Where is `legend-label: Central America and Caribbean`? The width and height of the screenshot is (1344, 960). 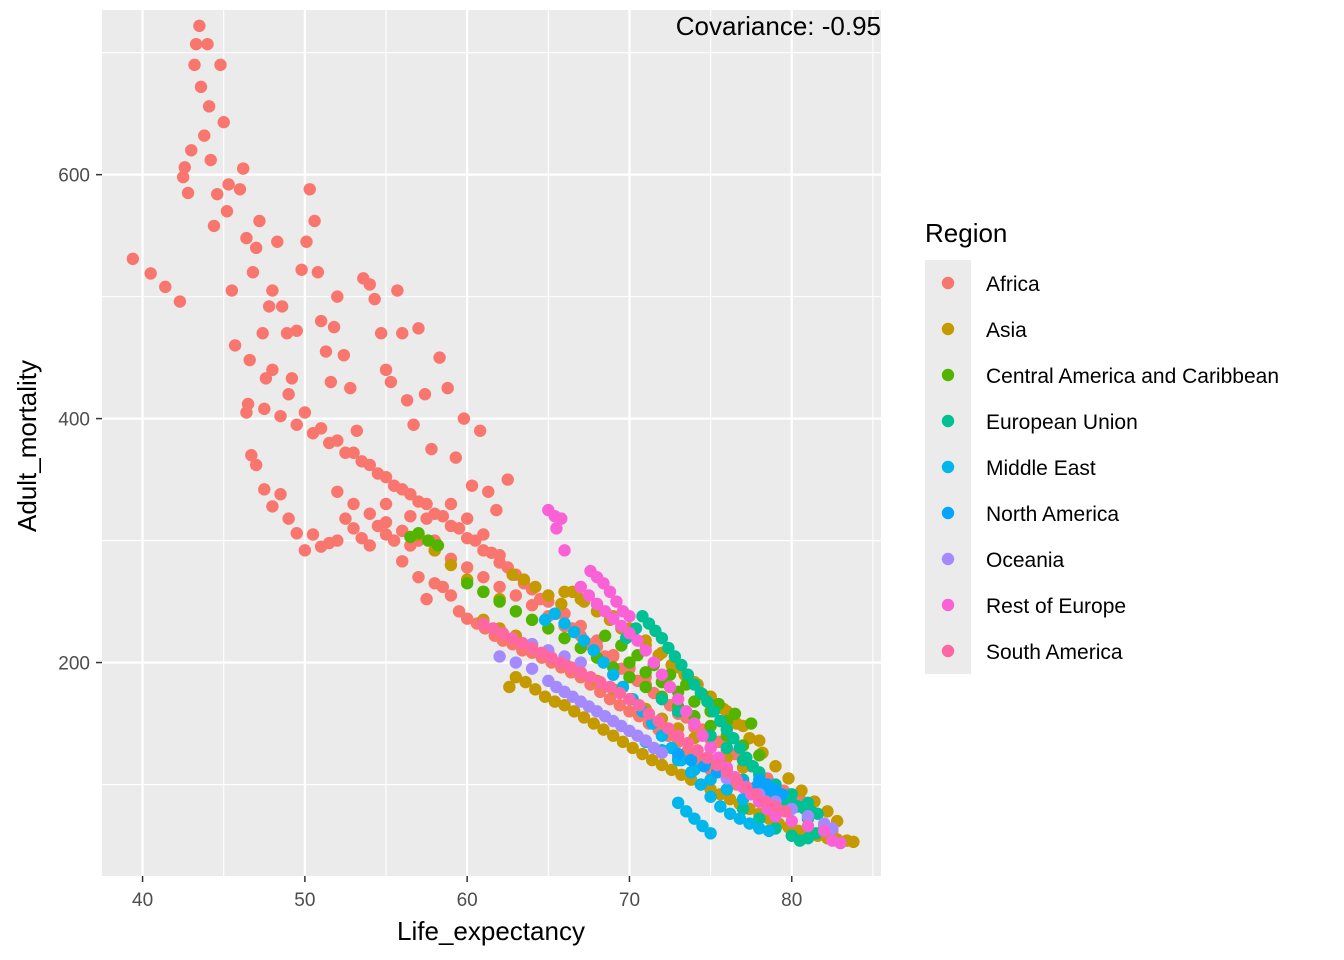 legend-label: Central America and Caribbean is located at coordinates (1132, 376).